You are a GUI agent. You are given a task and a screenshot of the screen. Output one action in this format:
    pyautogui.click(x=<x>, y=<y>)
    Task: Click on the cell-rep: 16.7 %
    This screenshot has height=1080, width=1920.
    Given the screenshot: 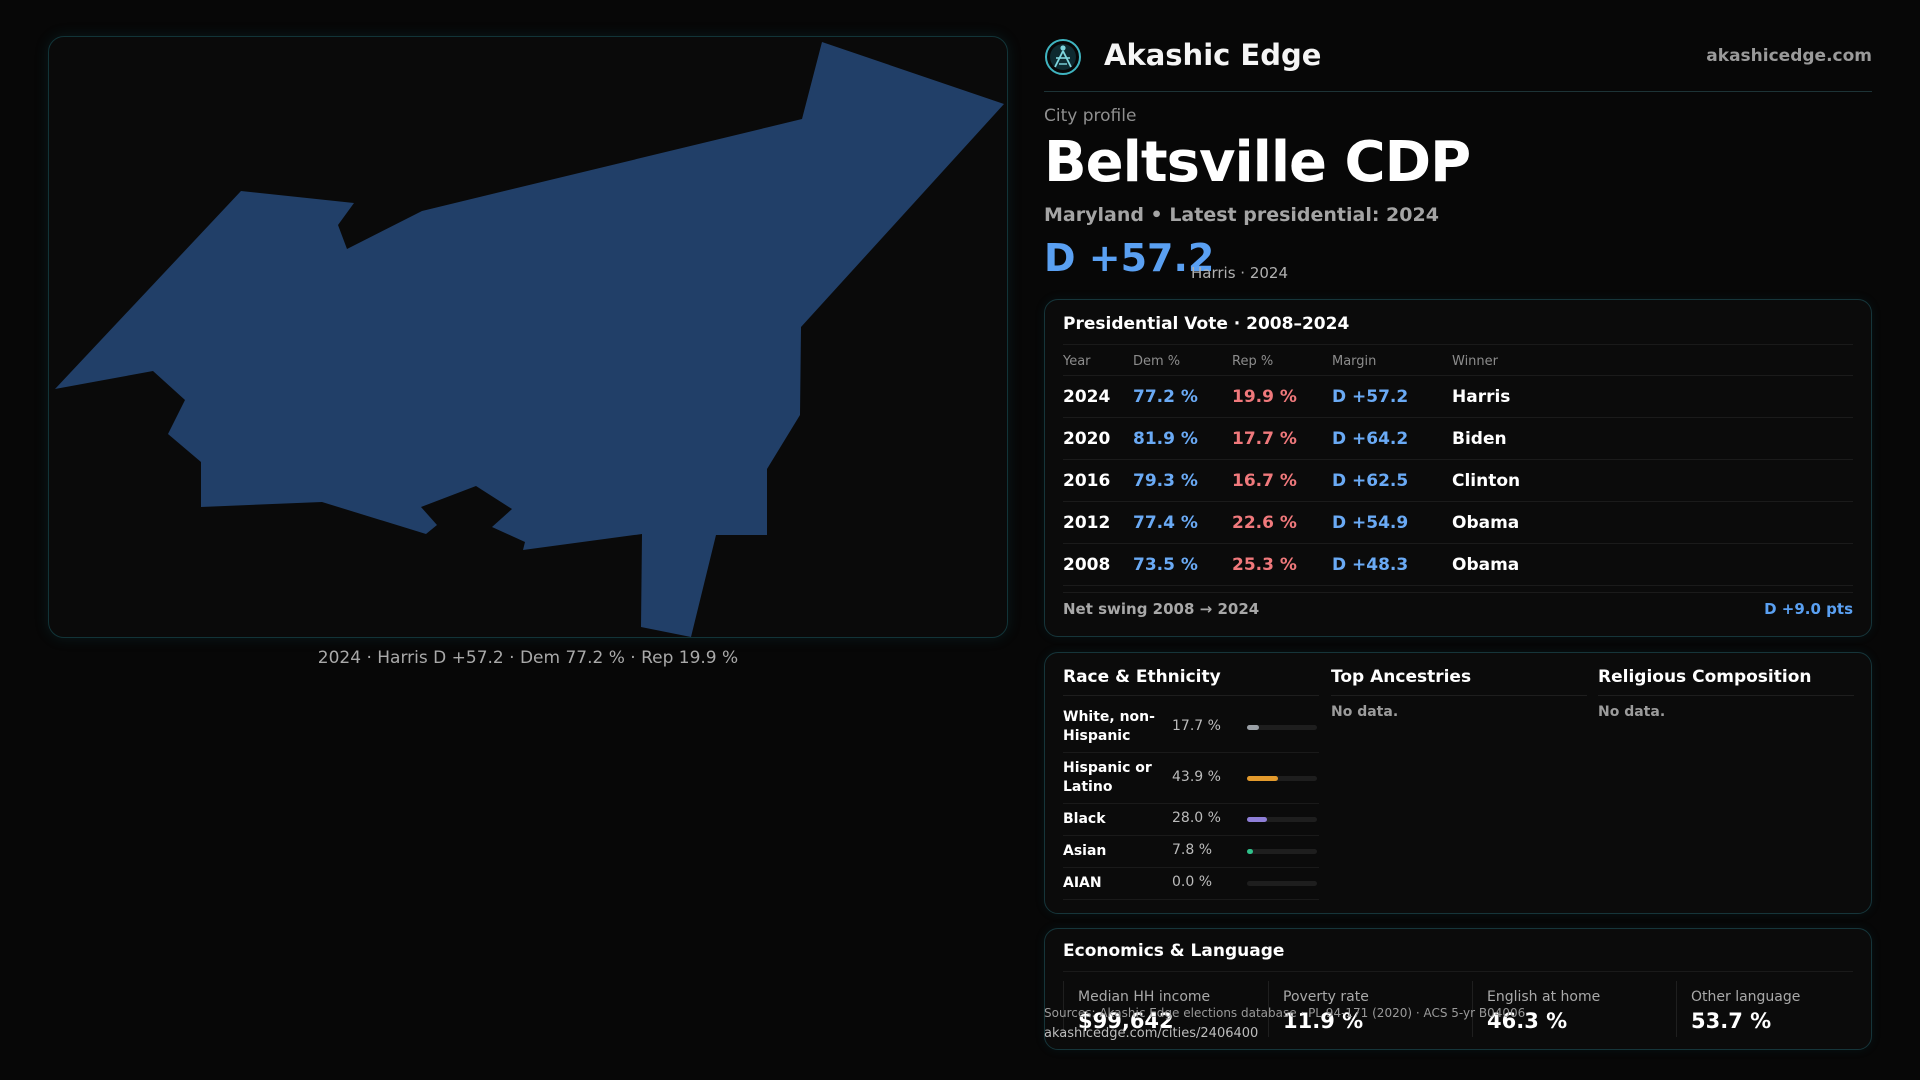 What is the action you would take?
    pyautogui.click(x=1264, y=481)
    